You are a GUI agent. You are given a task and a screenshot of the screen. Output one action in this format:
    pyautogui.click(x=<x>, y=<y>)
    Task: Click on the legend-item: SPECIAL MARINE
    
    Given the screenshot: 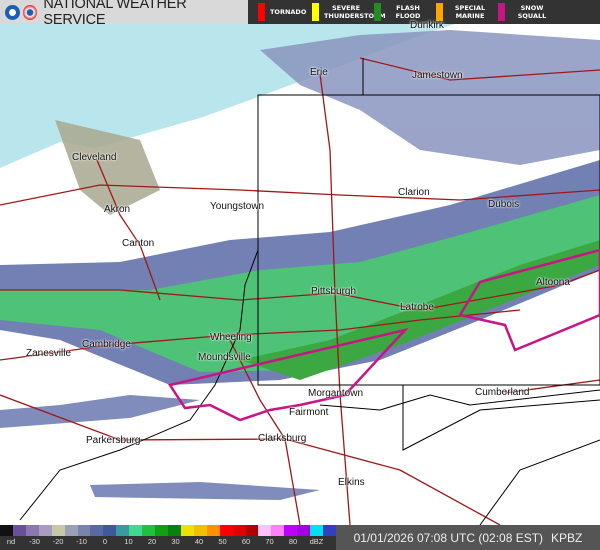 What is the action you would take?
    pyautogui.click(x=464, y=12)
    